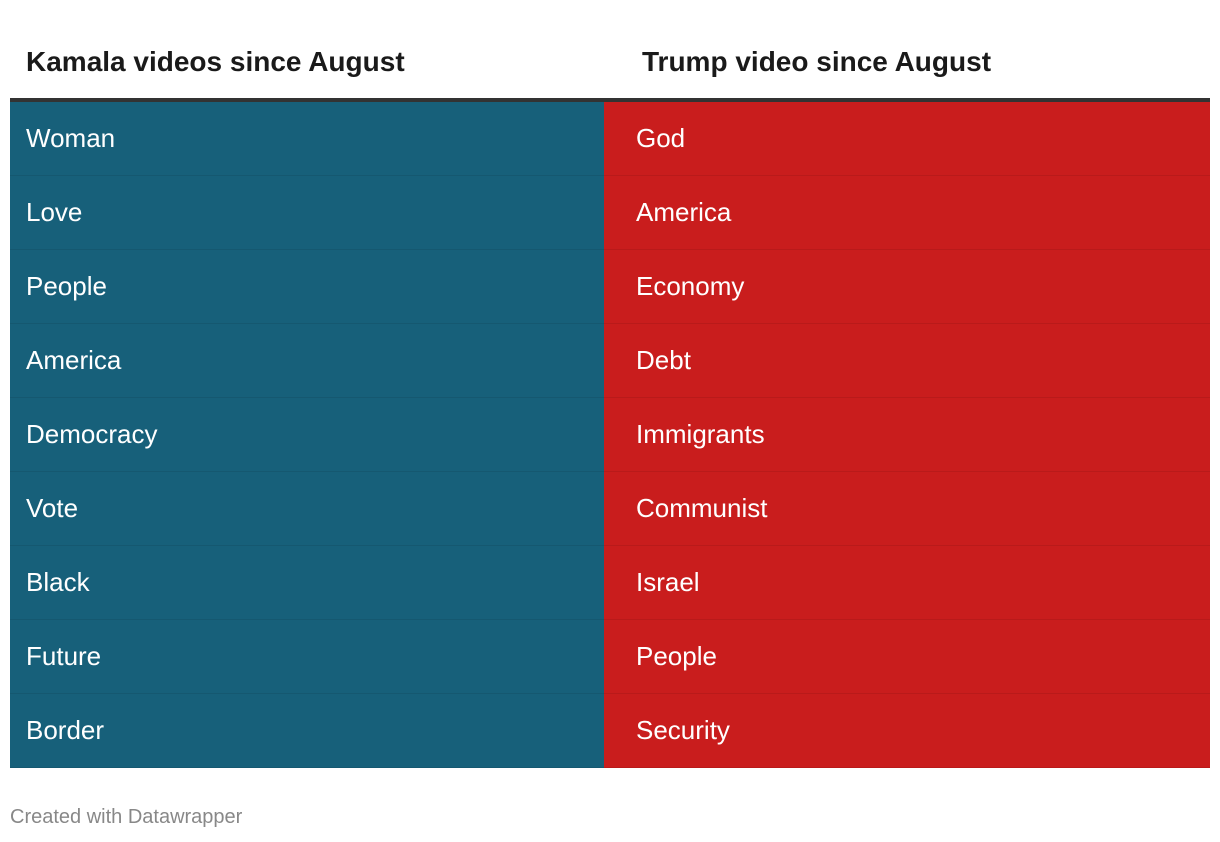  I want to click on column-header: Kamala videos since August, so click(215, 61).